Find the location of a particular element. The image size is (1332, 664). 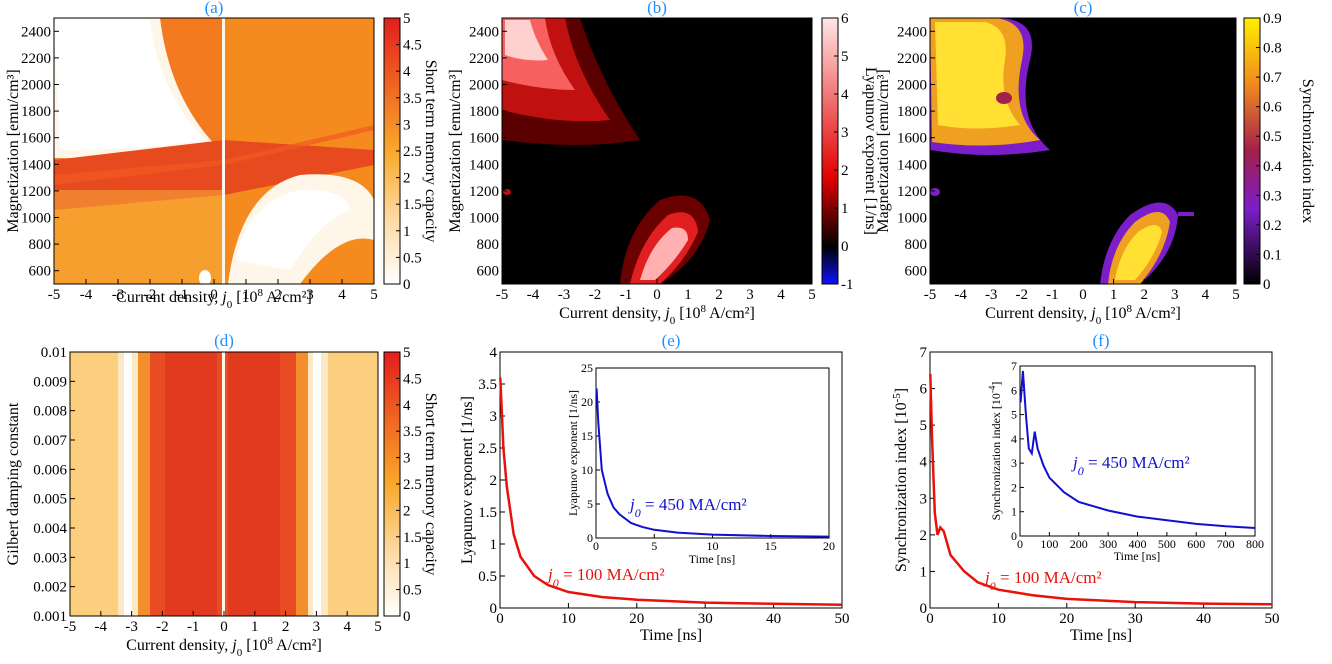

series-line-f is located at coordinates (1101, 489).